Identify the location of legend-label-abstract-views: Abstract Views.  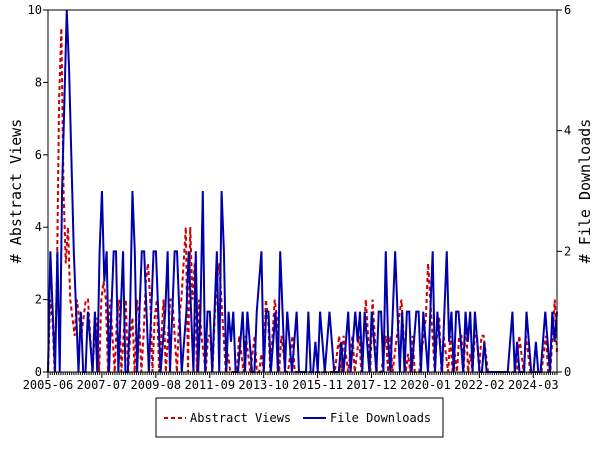
(240, 418).